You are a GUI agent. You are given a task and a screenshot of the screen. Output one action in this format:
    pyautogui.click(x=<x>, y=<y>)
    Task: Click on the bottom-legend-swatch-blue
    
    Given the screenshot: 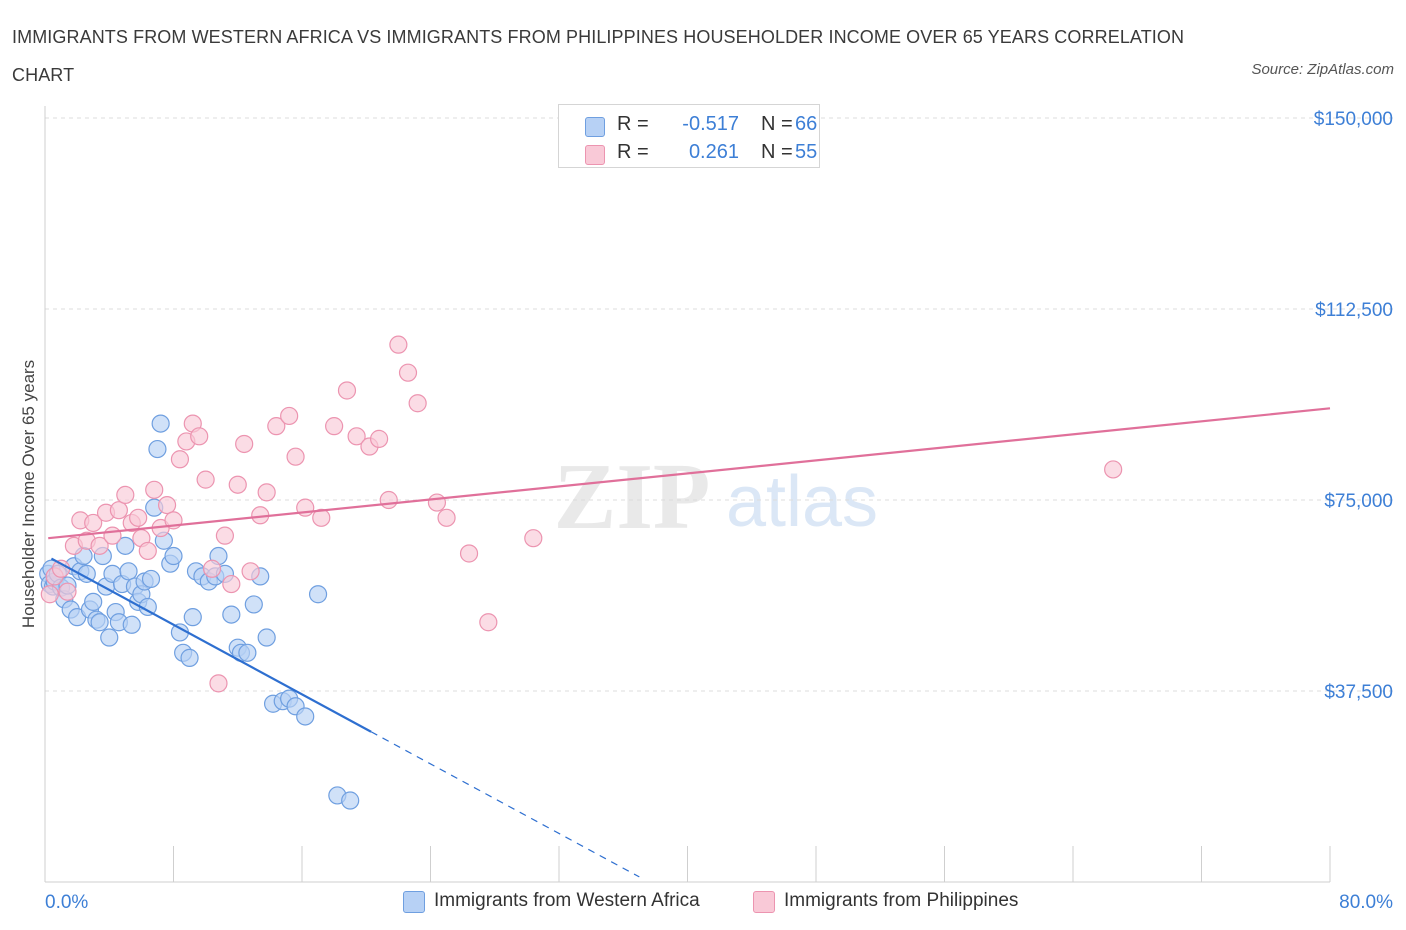 What is the action you would take?
    pyautogui.click(x=414, y=902)
    